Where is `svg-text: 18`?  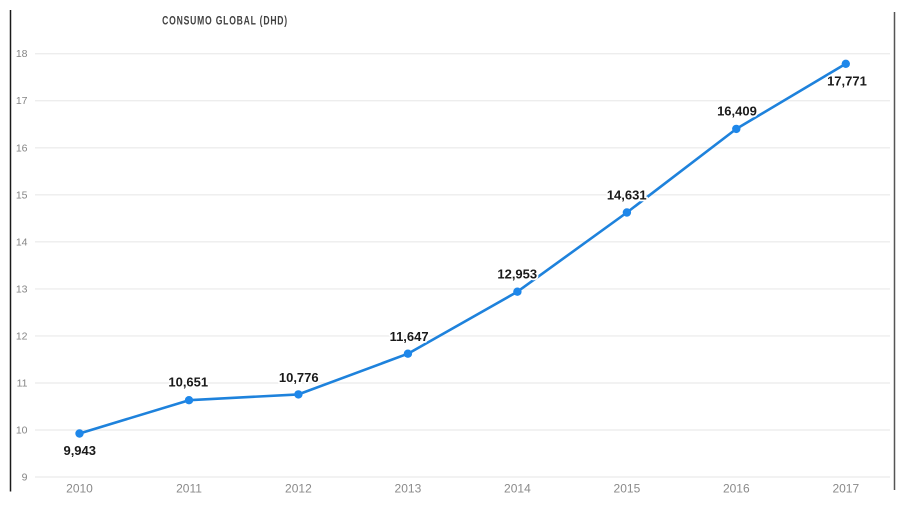 svg-text: 18 is located at coordinates (22, 54).